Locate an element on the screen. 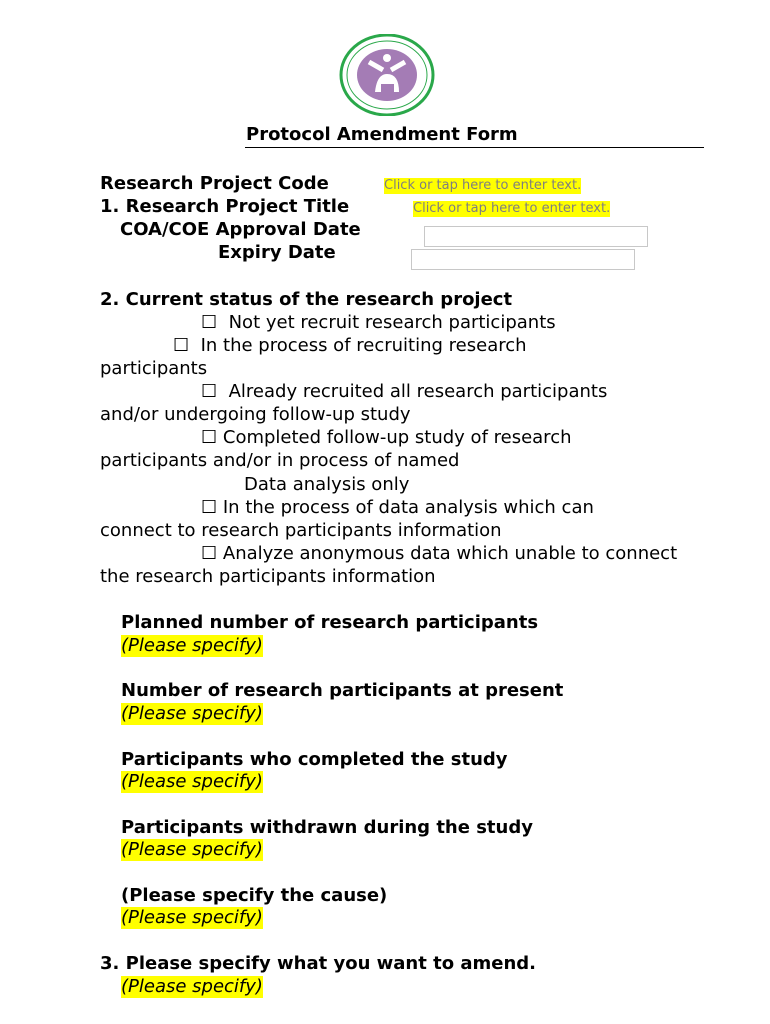 This screenshot has width=770, height=1024. question-label: Planned number of research participants is located at coordinates (330, 622).